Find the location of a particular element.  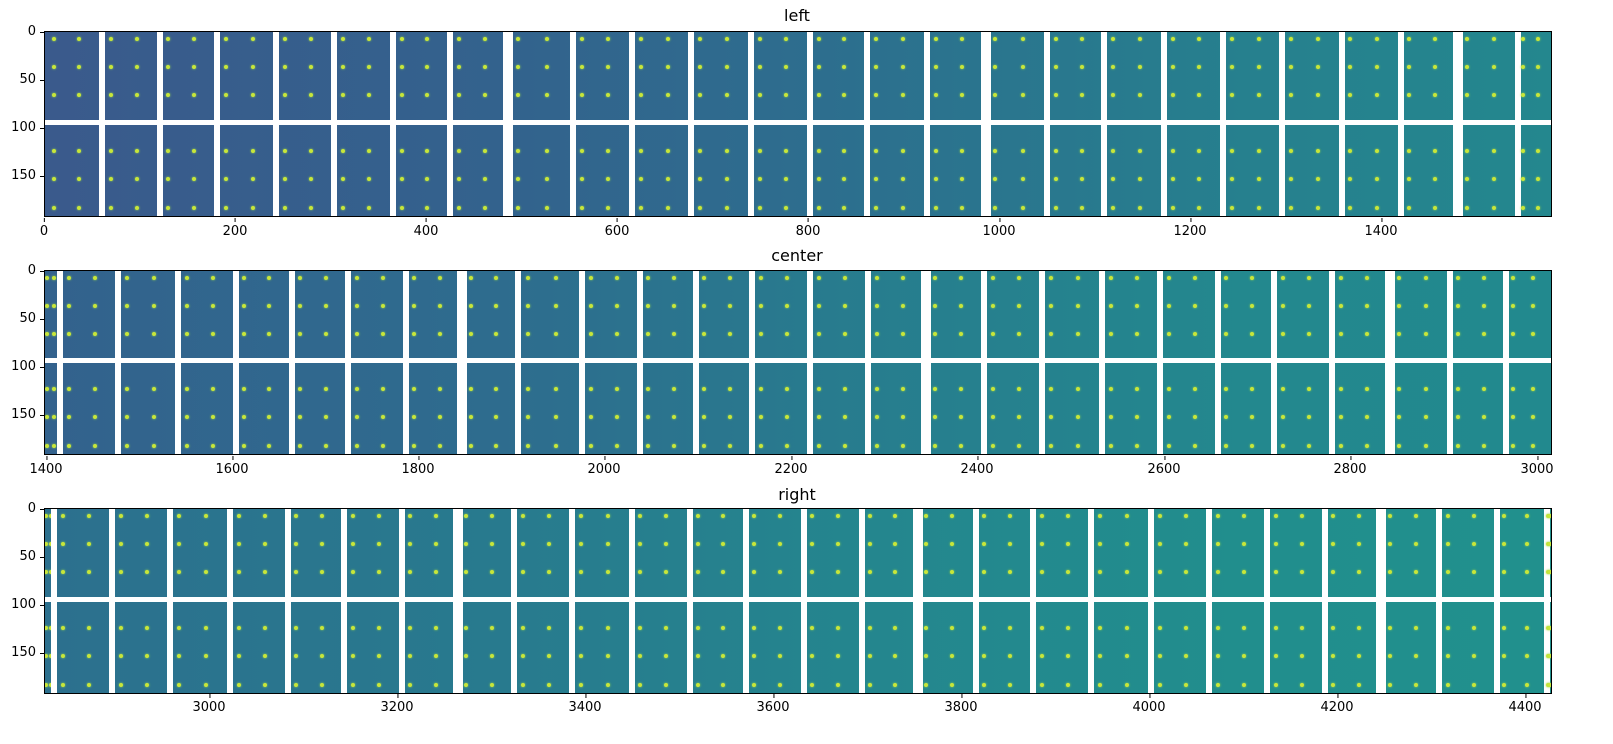

ytick-center-150: 150 is located at coordinates (22, 414).